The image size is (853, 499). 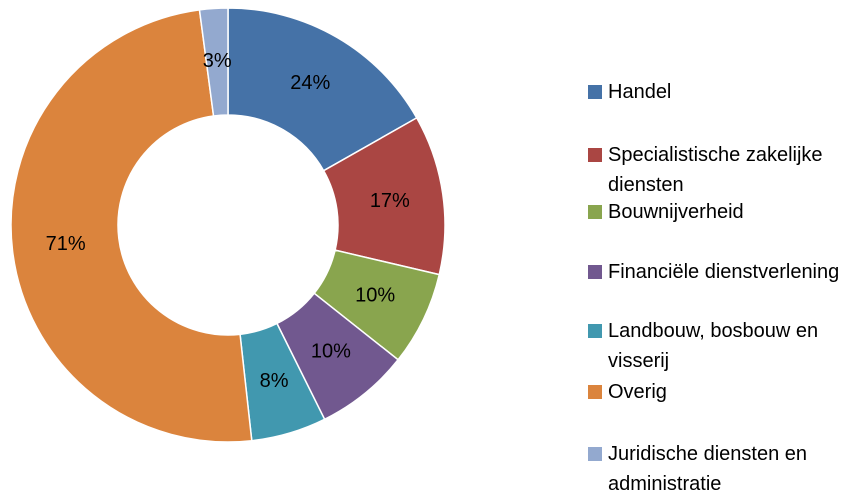 What do you see at coordinates (217, 61) in the screenshot?
I see `data-label: 3%` at bounding box center [217, 61].